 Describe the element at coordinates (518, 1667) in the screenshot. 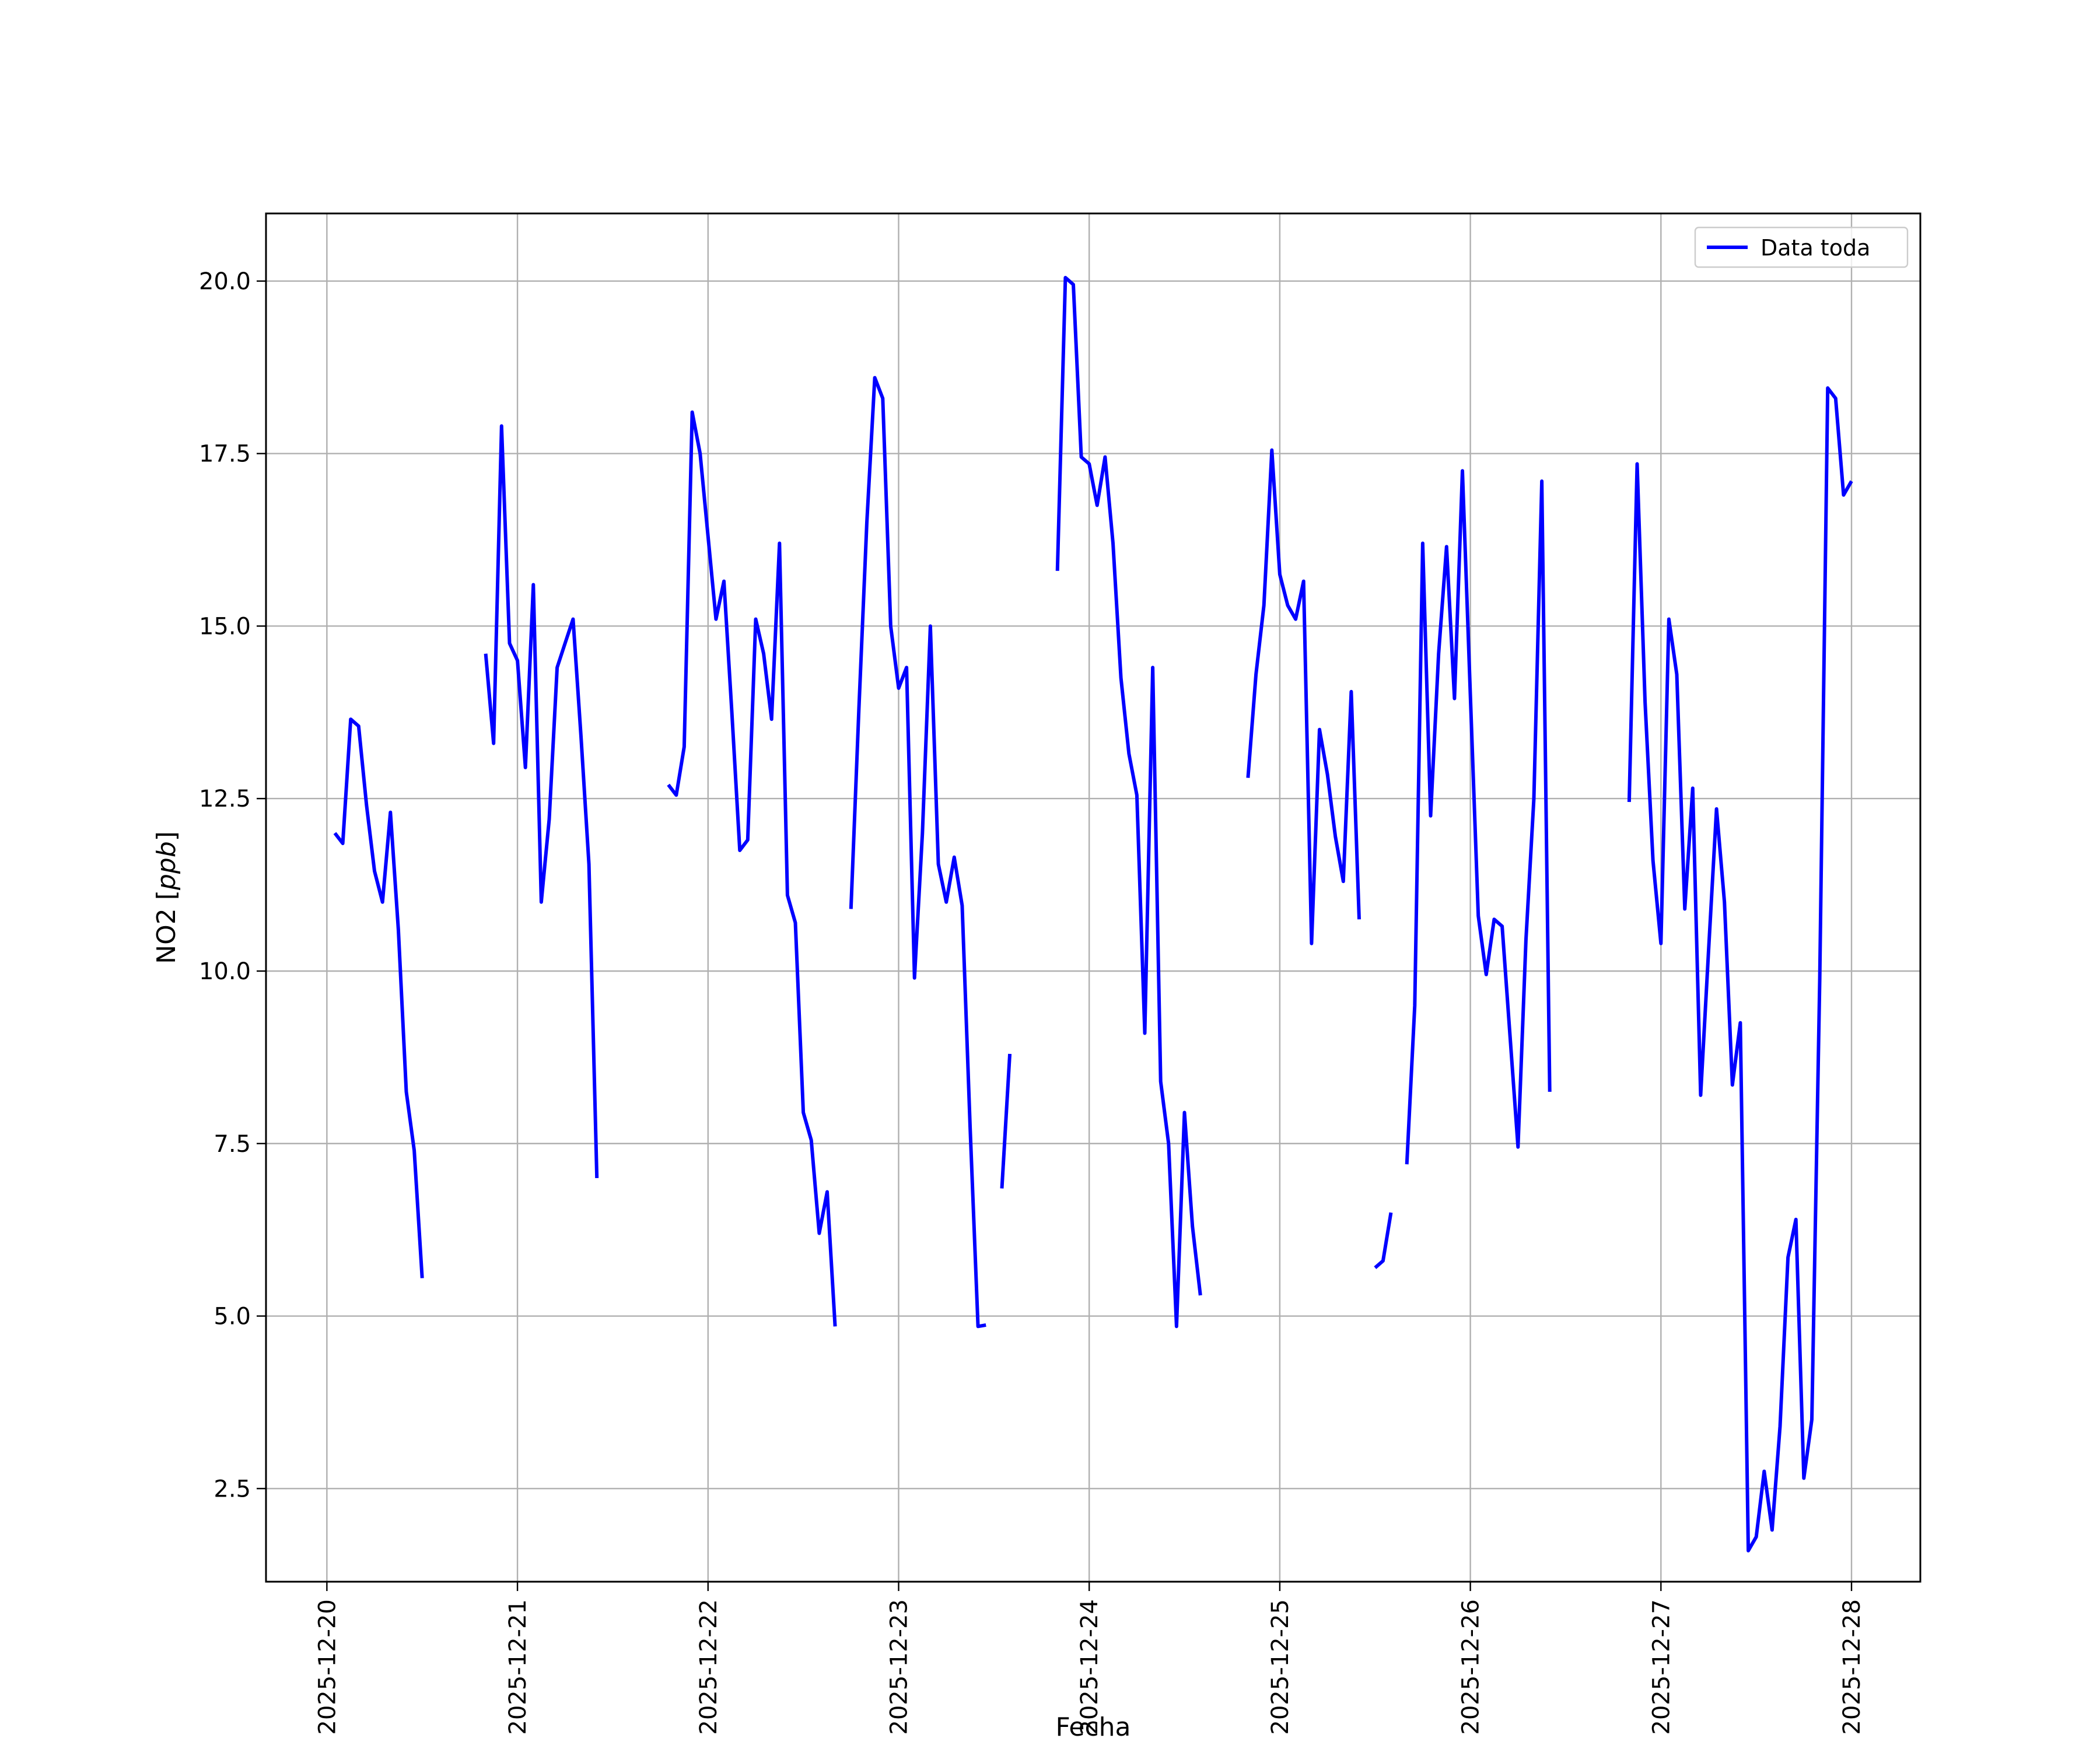

I see `x-tick-label: 2025-12-21` at that location.